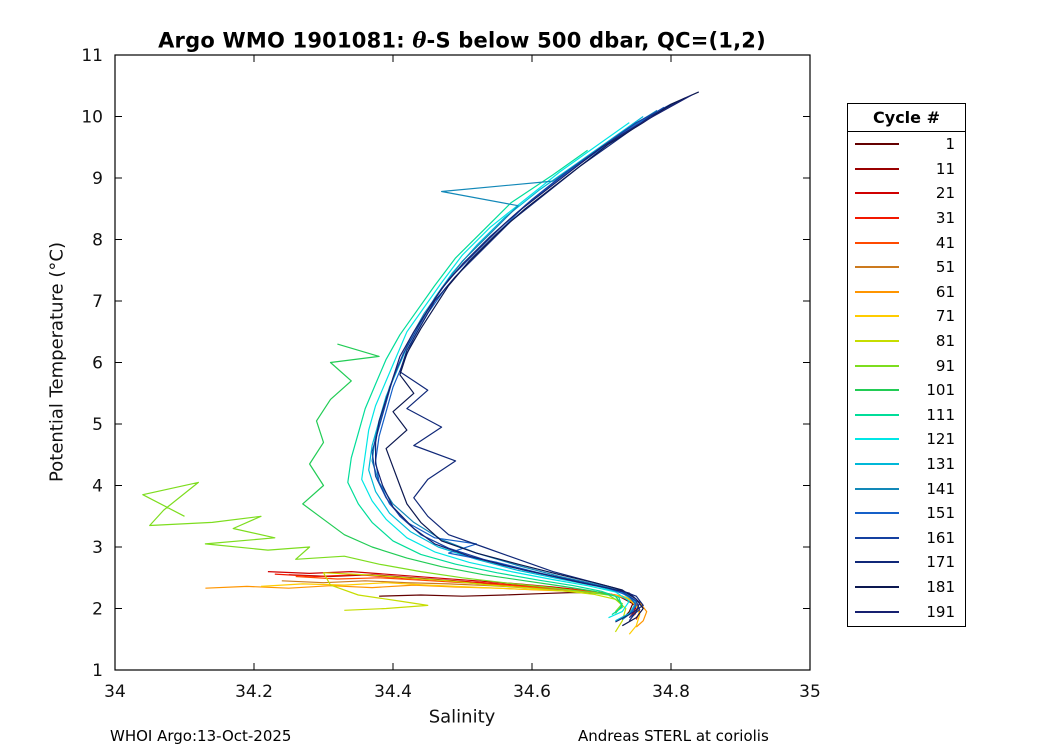 Image resolution: width=1050 pixels, height=750 pixels. Describe the element at coordinates (906, 118) in the screenshot. I see `legend-title: Cycle #` at that location.